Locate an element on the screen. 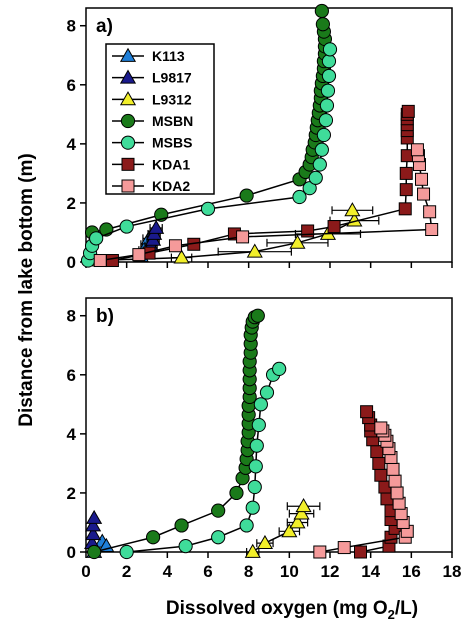 The image size is (474, 628). series-l9312 is located at coordinates (282, 528).